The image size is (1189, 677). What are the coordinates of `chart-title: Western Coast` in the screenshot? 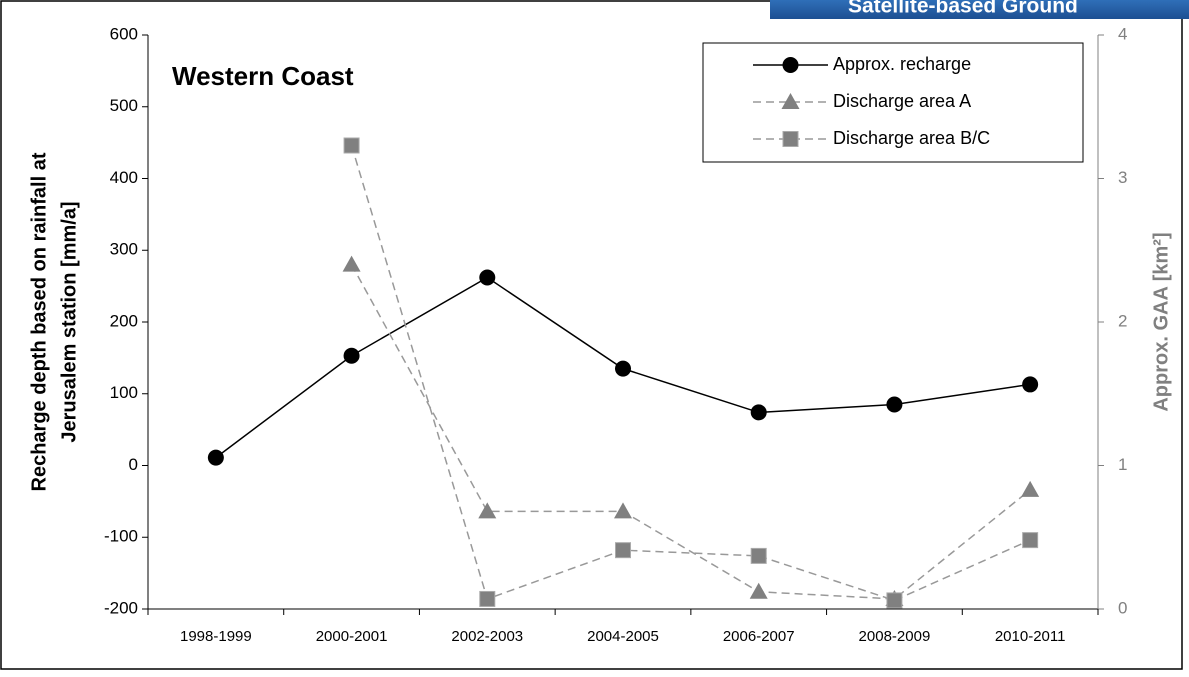 It's located at (263, 76).